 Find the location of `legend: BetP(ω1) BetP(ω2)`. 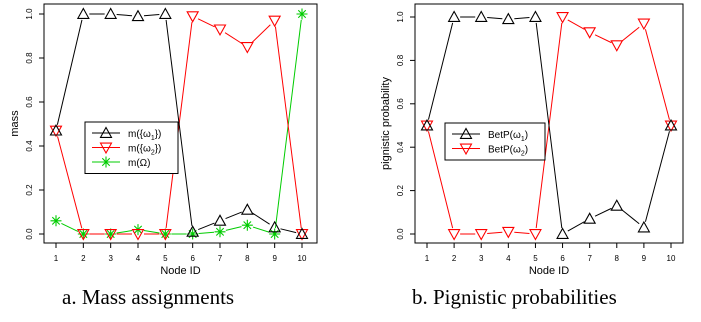

legend: BetP(ω1) BetP(ω2) is located at coordinates (495, 141).